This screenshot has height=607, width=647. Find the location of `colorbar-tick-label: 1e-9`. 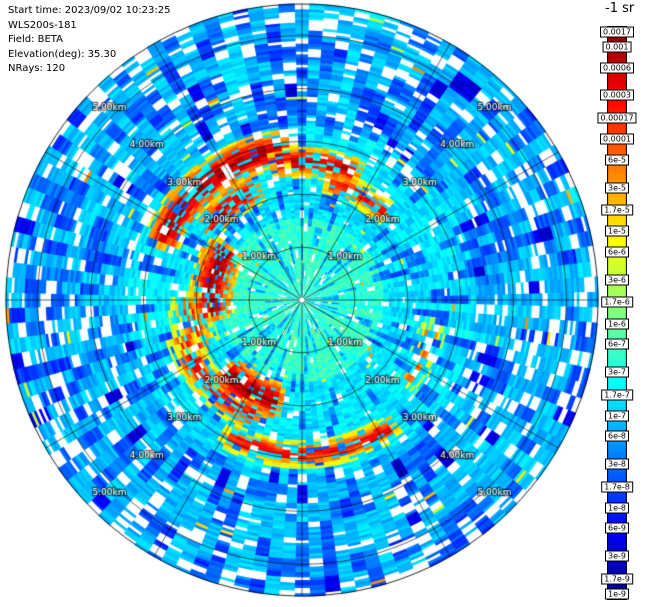

colorbar-tick-label: 1e-9 is located at coordinates (617, 594).